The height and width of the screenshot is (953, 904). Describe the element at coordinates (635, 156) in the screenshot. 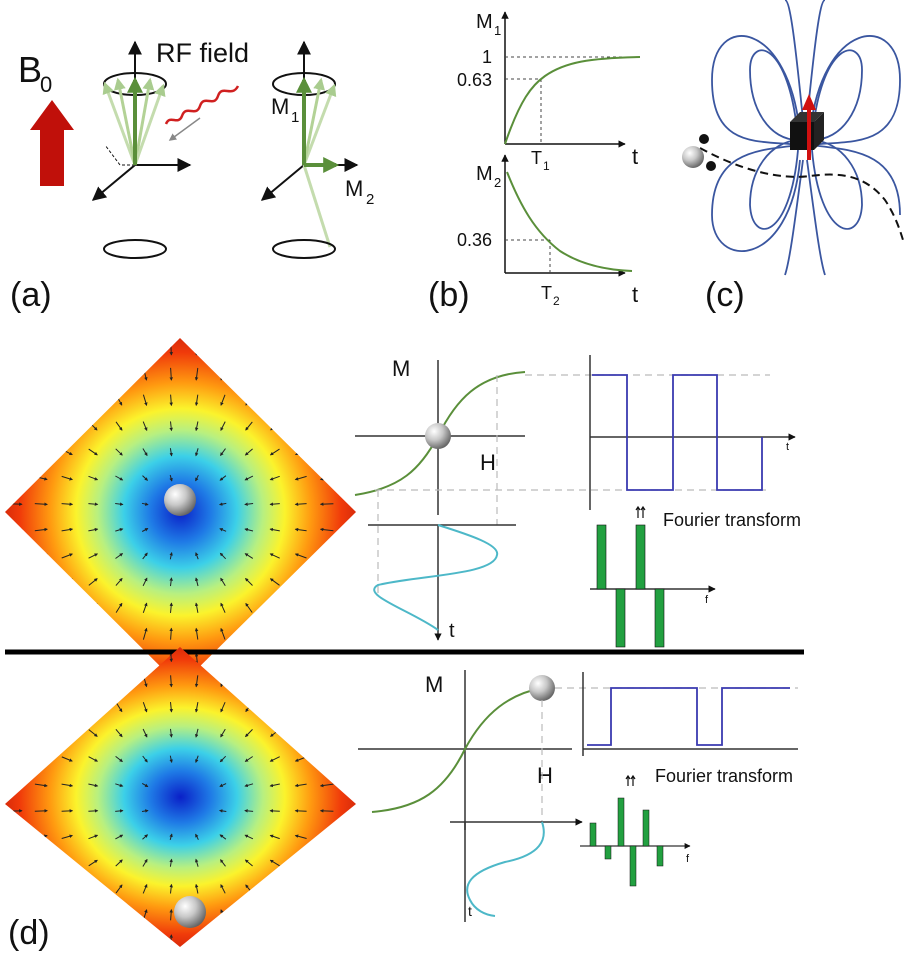

I see `x-axis-label: t` at that location.